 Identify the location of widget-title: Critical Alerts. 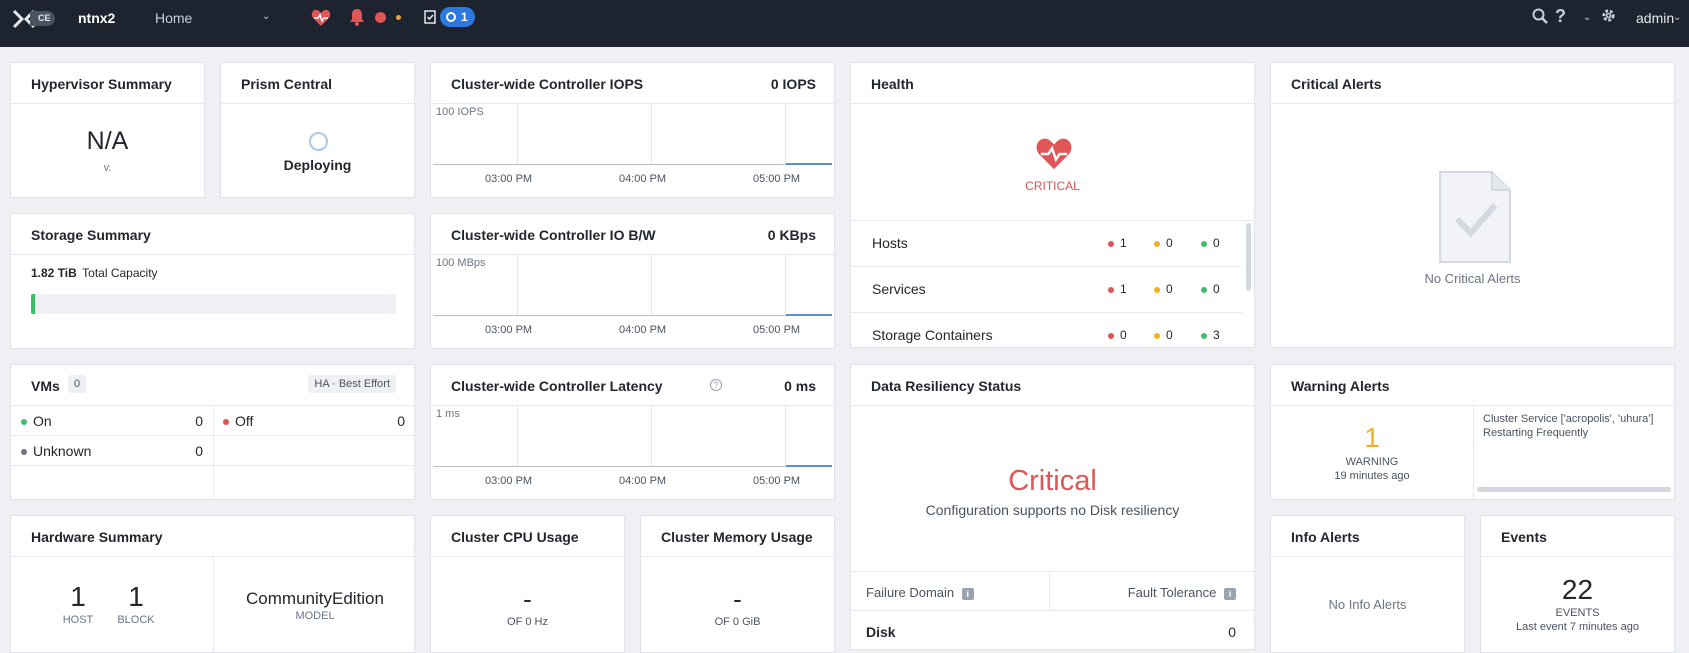
(1336, 84).